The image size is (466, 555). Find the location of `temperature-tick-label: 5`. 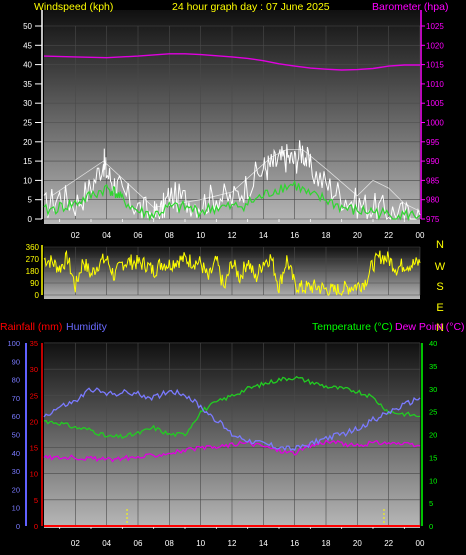

temperature-tick-label: 5 is located at coordinates (431, 503).